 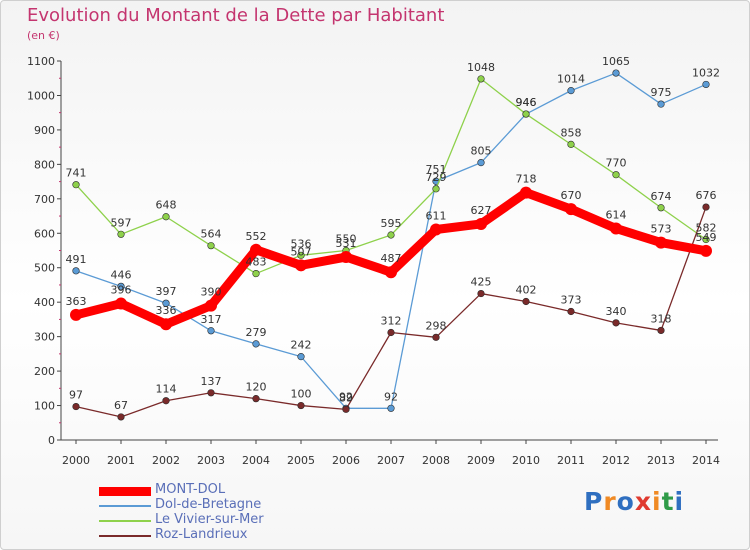 I want to click on data-label: 483, so click(x=256, y=262).